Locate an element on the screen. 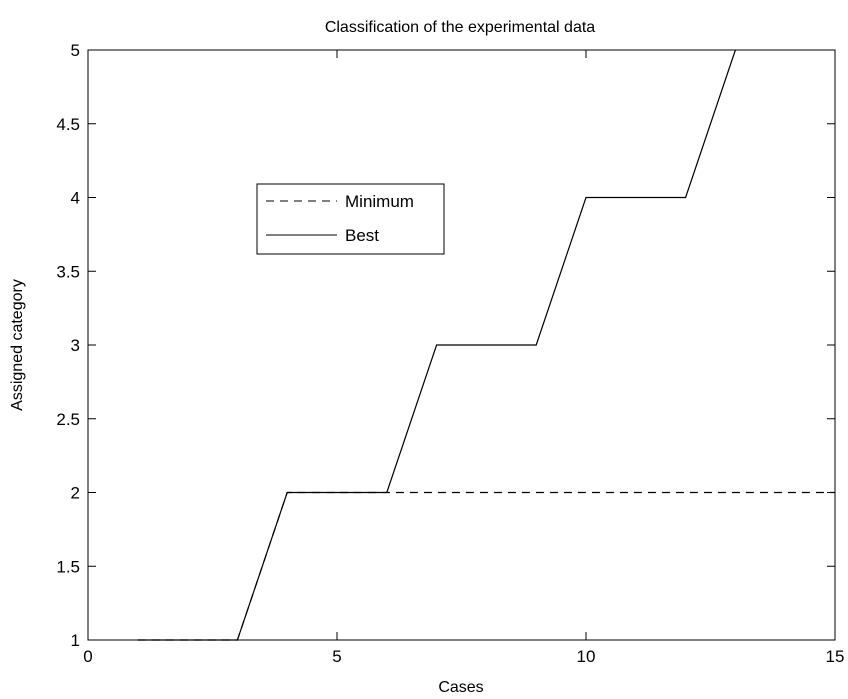 The width and height of the screenshot is (848, 699). y-tick-label: 2 is located at coordinates (75, 493).